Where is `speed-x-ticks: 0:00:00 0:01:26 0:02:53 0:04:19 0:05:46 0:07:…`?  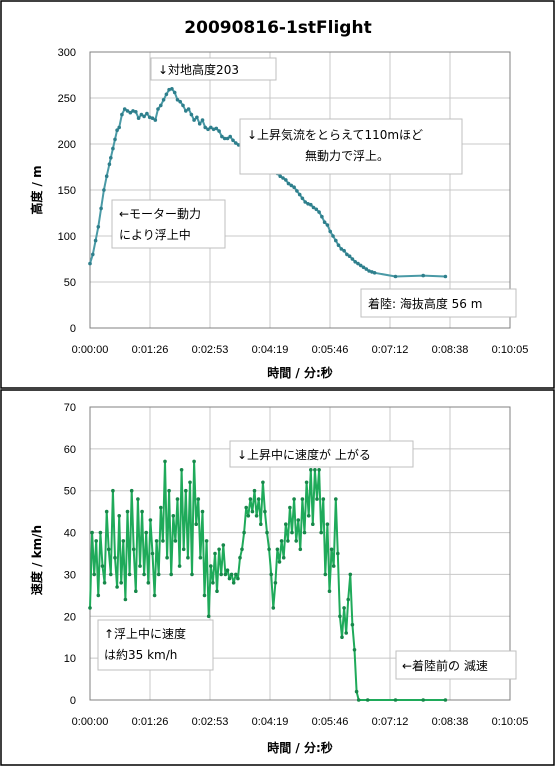 speed-x-ticks: 0:00:00 0:01:26 0:02:53 0:04:19 0:05:46 0:07:… is located at coordinates (300, 722).